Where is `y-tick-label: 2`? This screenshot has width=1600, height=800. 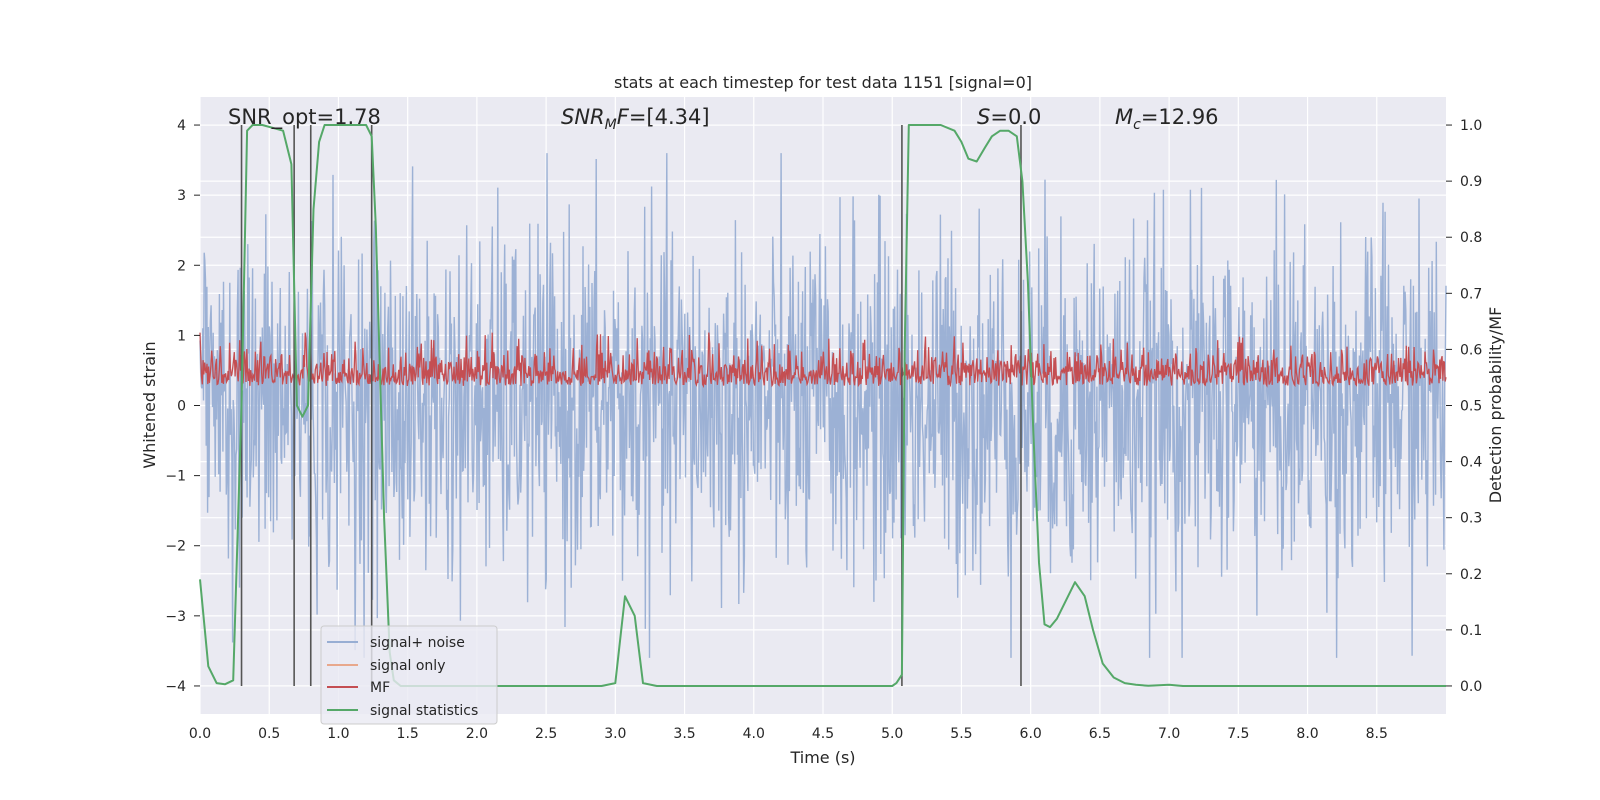
y-tick-label: 2 is located at coordinates (181, 266).